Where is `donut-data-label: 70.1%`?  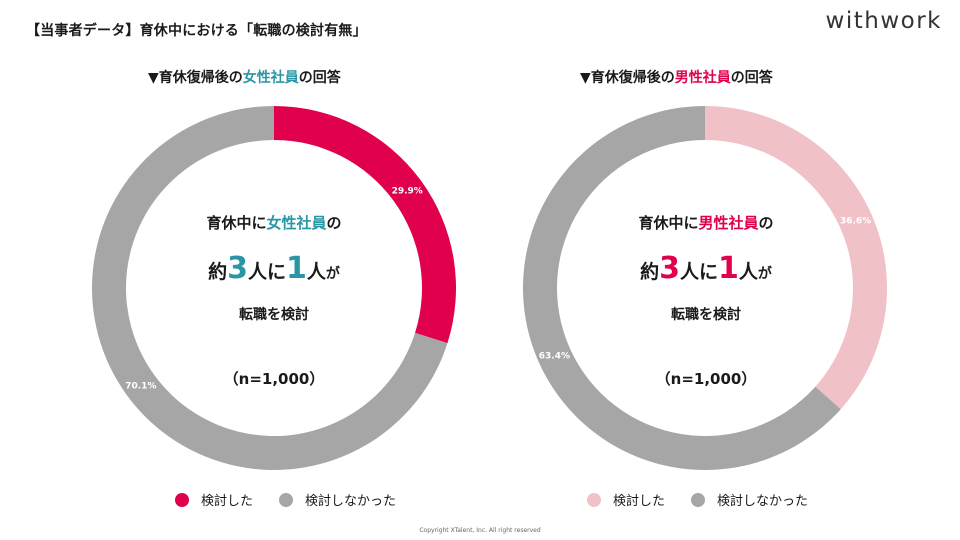 donut-data-label: 70.1% is located at coordinates (140, 386).